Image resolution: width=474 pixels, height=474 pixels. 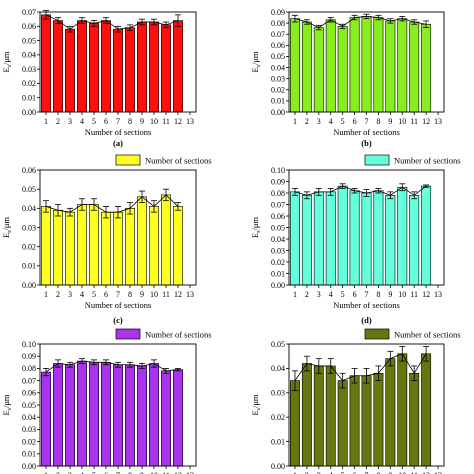 What do you see at coordinates (278, 441) in the screenshot?
I see `y-tick-label: 0.01` at bounding box center [278, 441].